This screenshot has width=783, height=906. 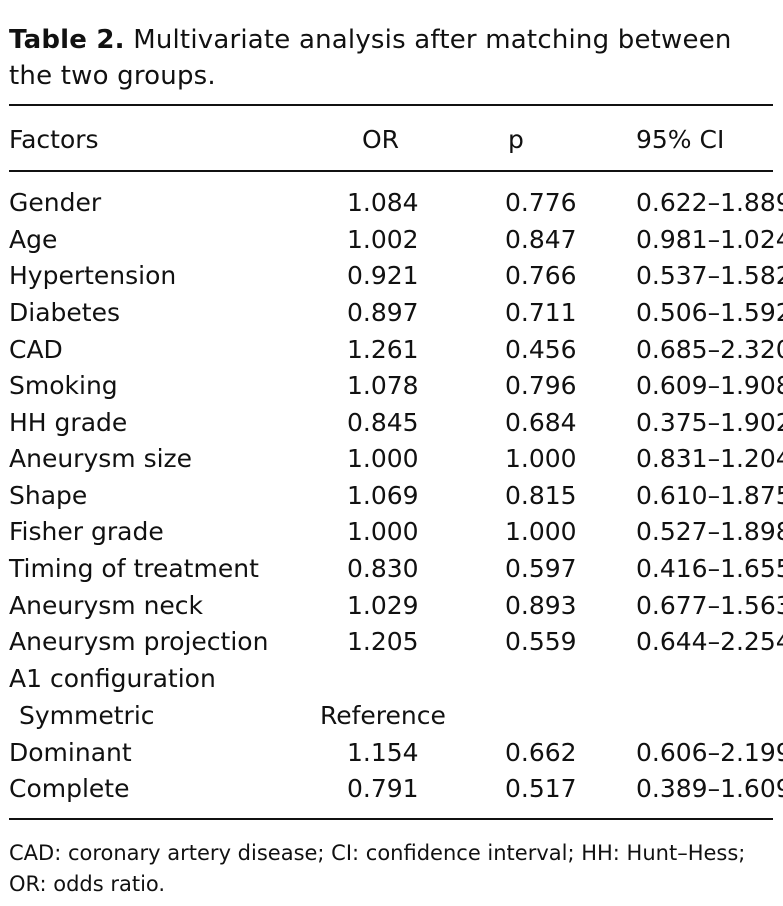 What do you see at coordinates (541, 752) in the screenshot?
I see `p-cell: 0.662` at bounding box center [541, 752].